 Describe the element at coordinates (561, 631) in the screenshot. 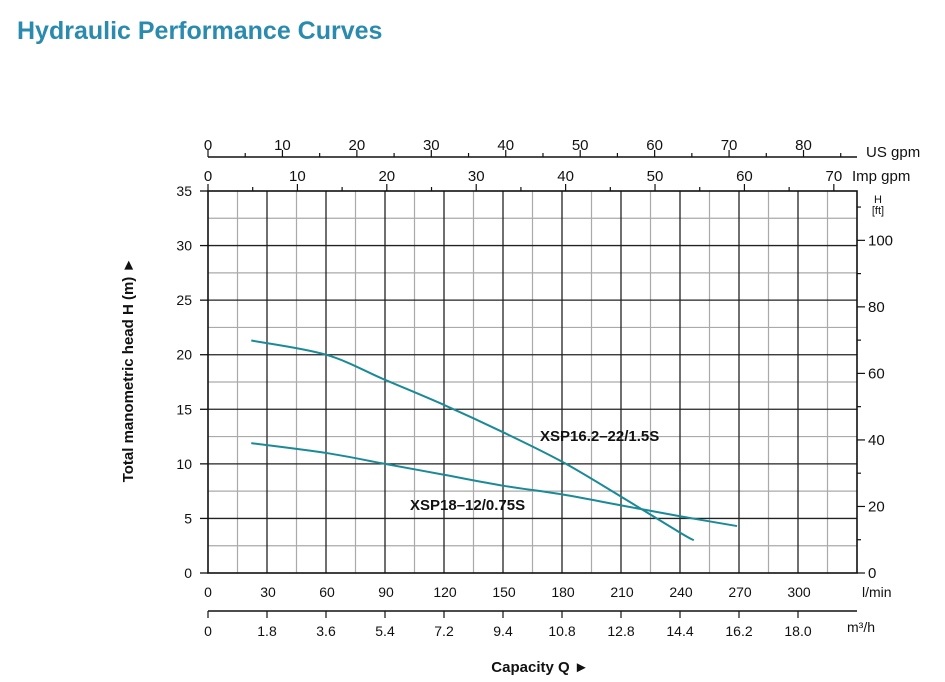

I see `m3h-tick-label: 10.8` at that location.